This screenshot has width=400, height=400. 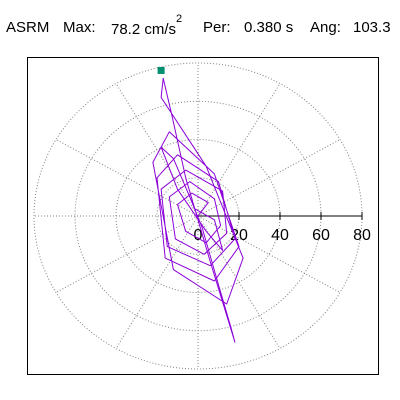 I want to click on radial-tick-label: 40, so click(x=280, y=235).